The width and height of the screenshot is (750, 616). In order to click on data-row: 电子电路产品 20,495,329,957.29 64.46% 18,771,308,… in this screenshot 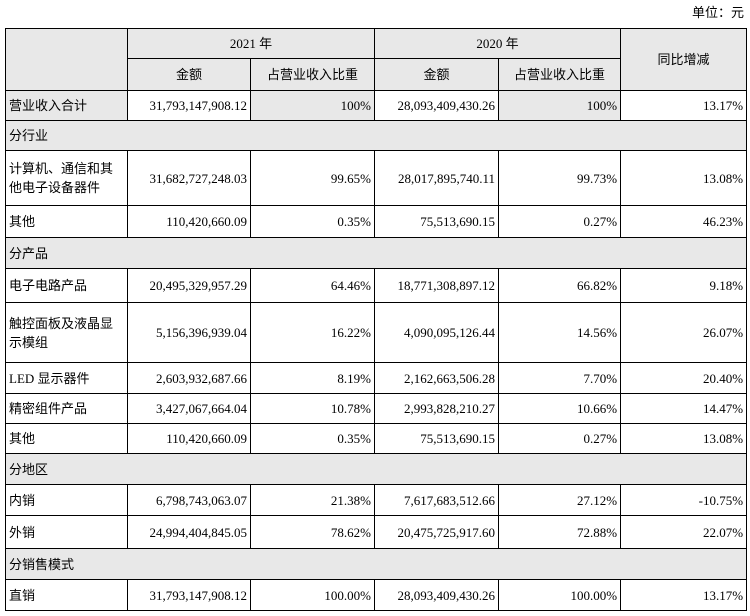, I will do `click(376, 285)`.